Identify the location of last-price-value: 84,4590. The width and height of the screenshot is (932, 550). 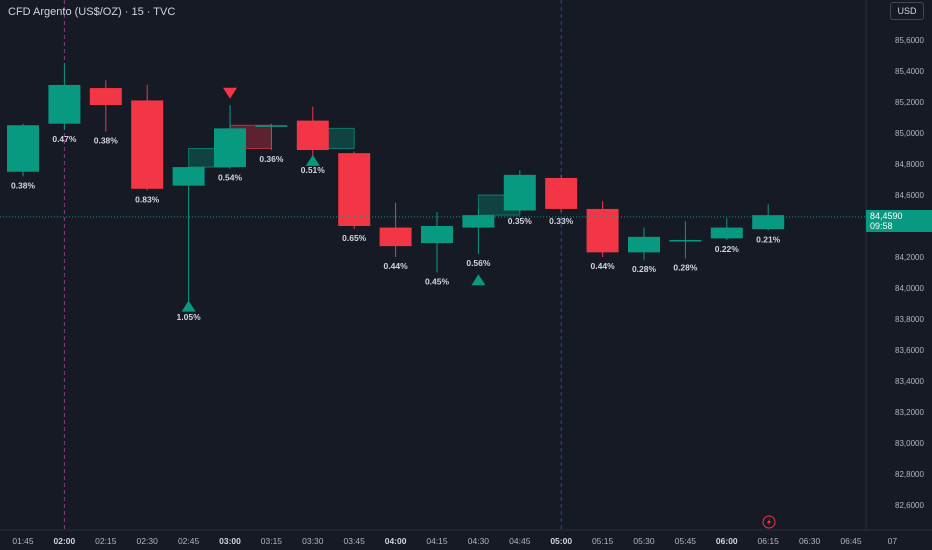
(886, 216).